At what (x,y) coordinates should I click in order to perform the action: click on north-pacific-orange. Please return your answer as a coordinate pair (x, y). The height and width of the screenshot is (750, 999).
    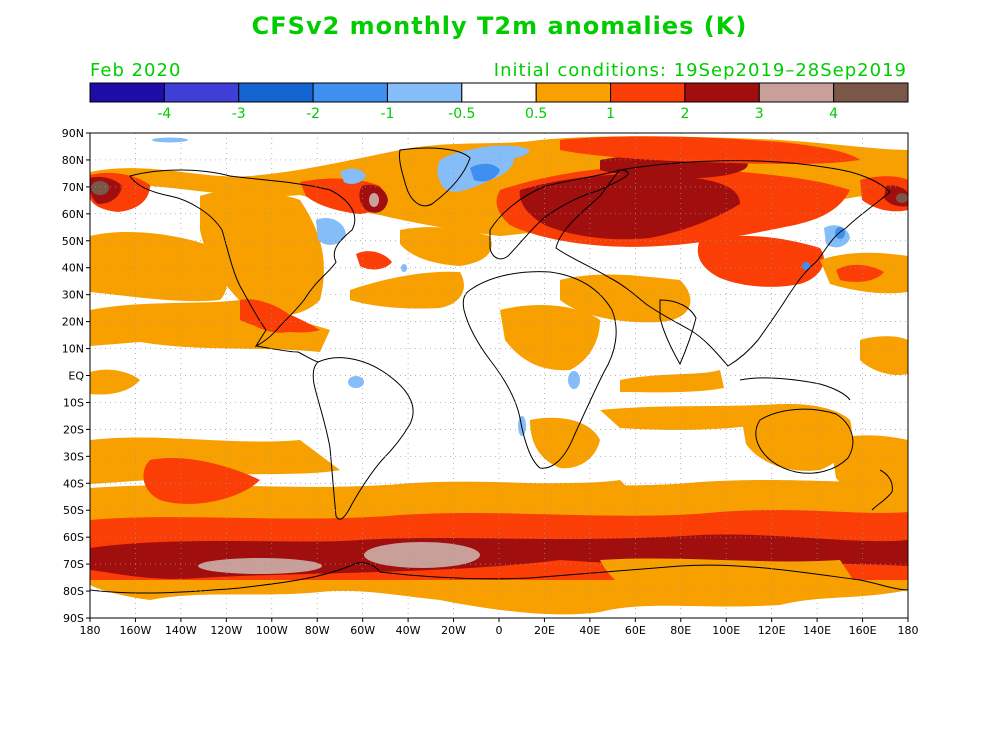
    Looking at the image, I should click on (159, 266).